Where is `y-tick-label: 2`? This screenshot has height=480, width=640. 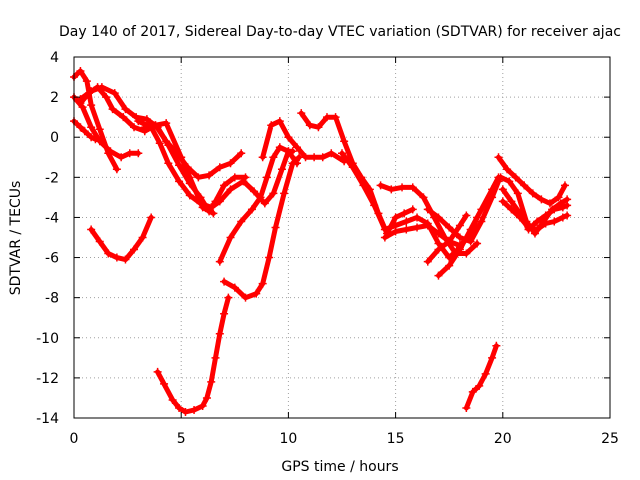
y-tick-label: 2 is located at coordinates (54, 98).